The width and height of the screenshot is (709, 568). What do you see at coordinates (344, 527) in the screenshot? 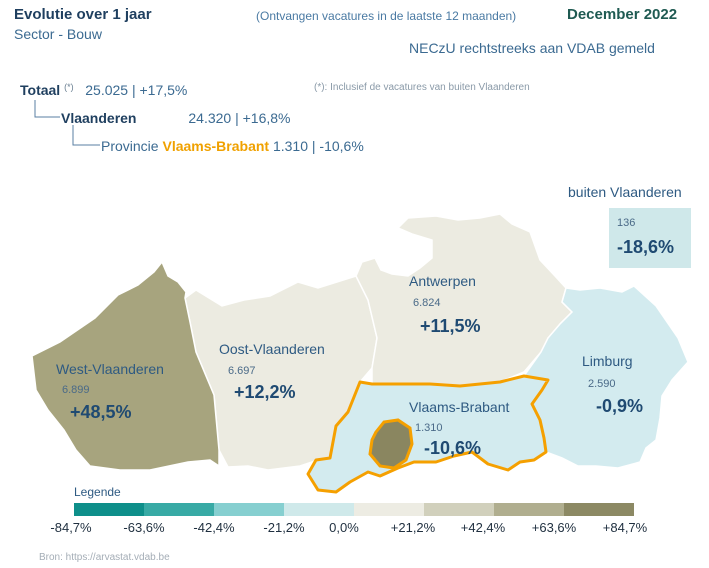
I see `legend-tick: 0,0%` at bounding box center [344, 527].